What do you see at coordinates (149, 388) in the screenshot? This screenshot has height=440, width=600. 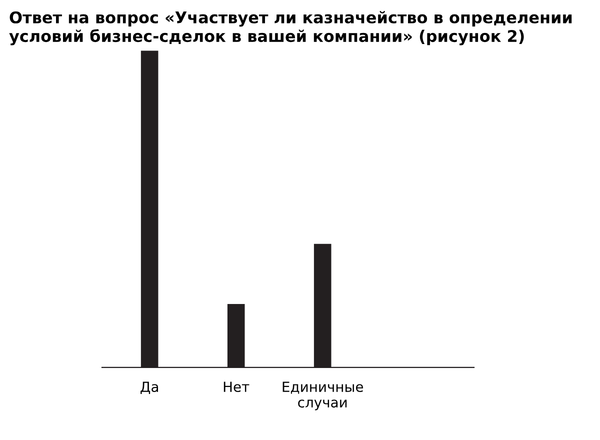 I see `x-tick-label: Да` at bounding box center [149, 388].